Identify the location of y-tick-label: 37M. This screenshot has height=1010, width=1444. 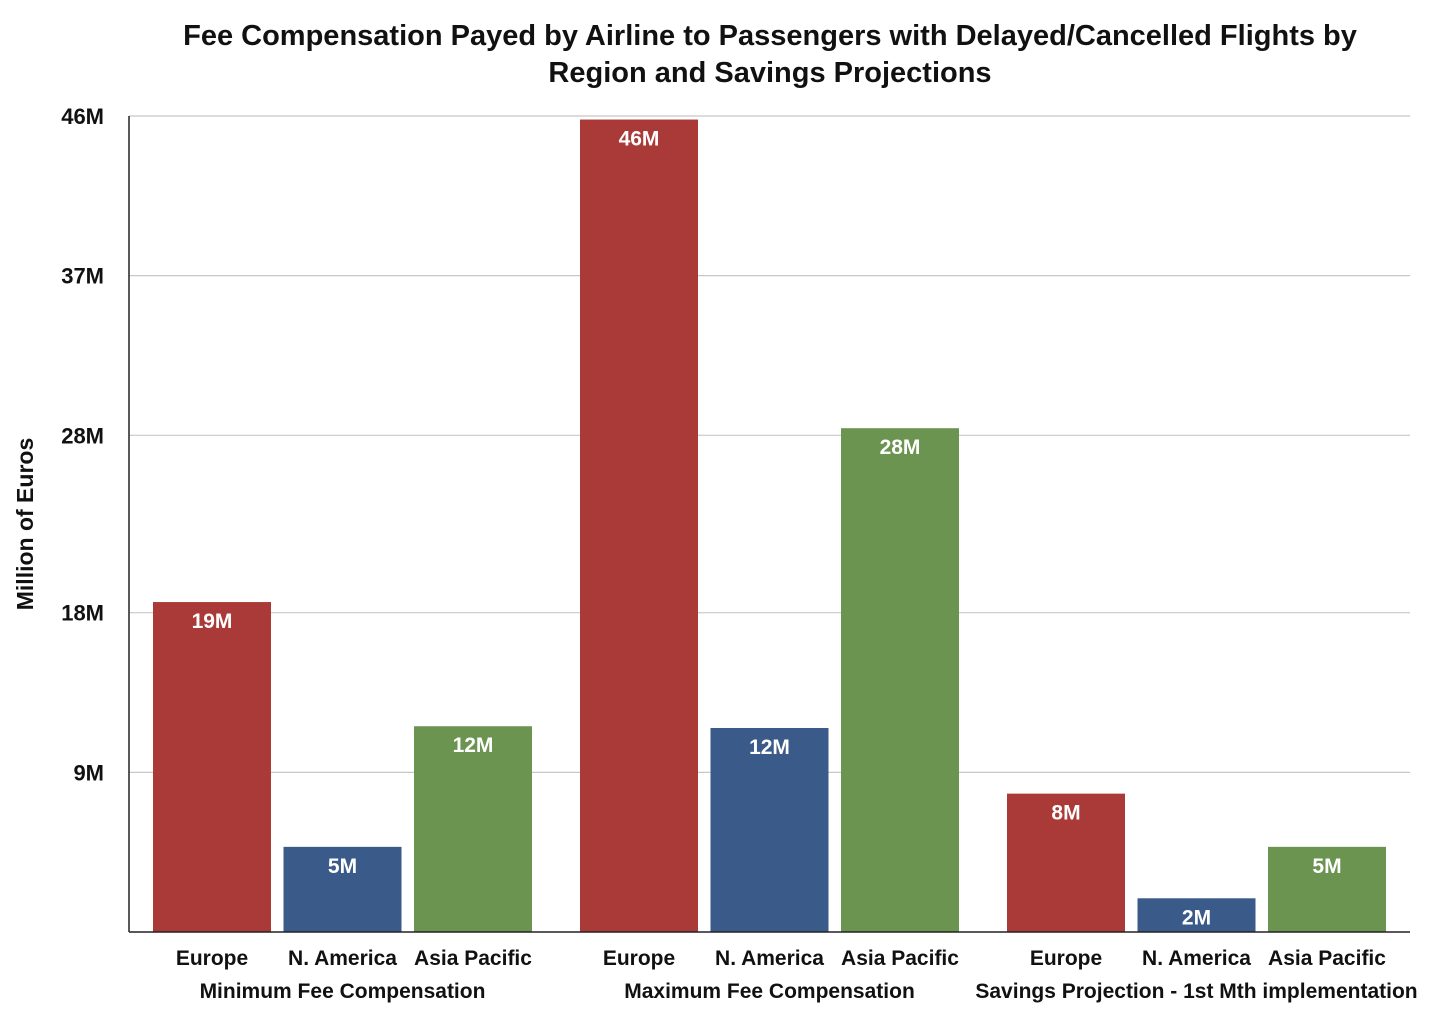
(82, 276).